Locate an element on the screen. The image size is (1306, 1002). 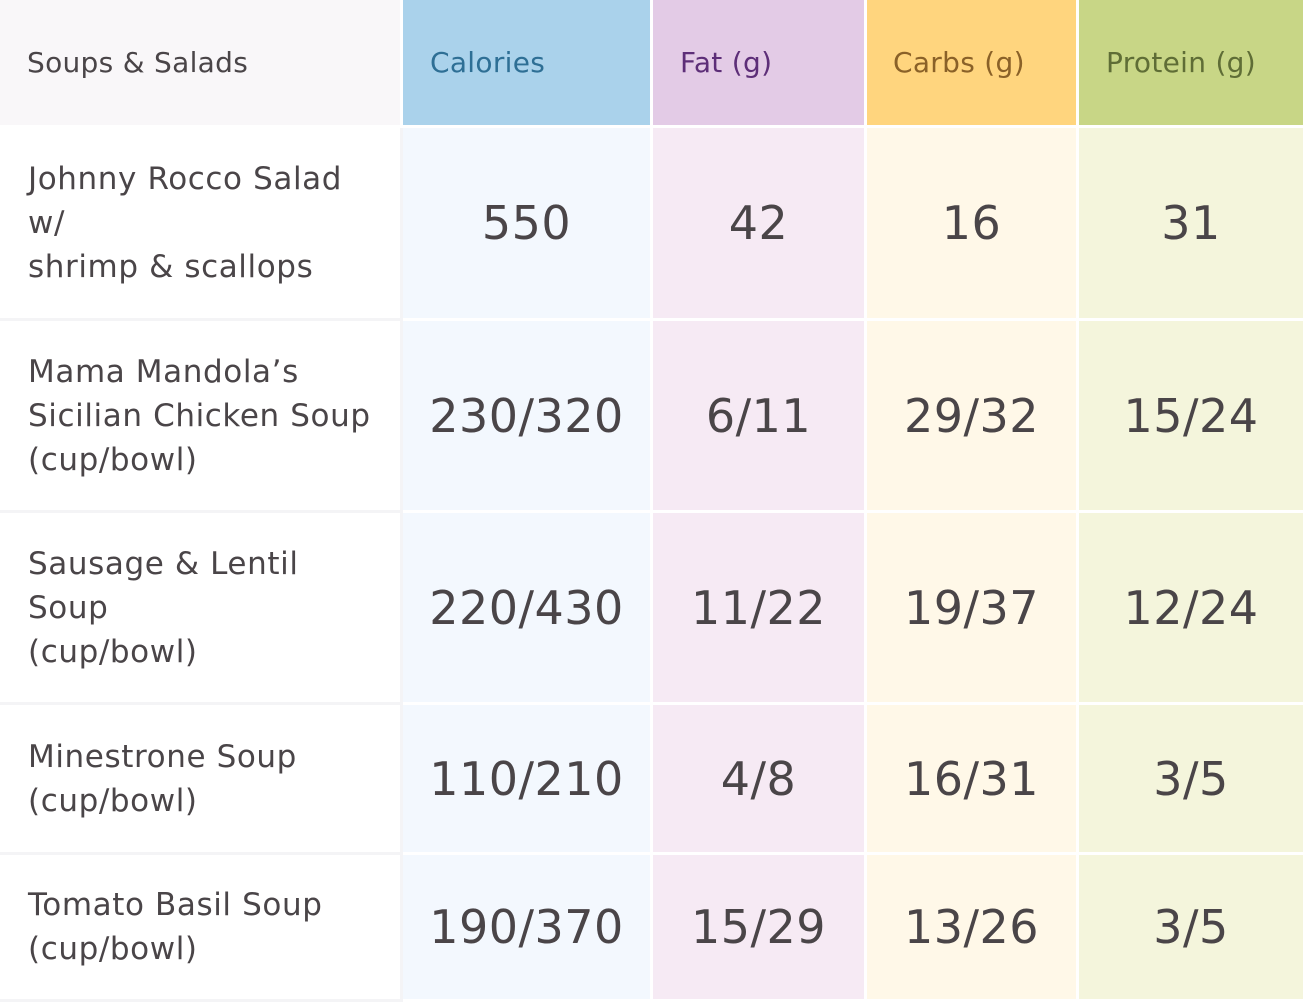
calories-value: 220/430 is located at coordinates (528, 609).